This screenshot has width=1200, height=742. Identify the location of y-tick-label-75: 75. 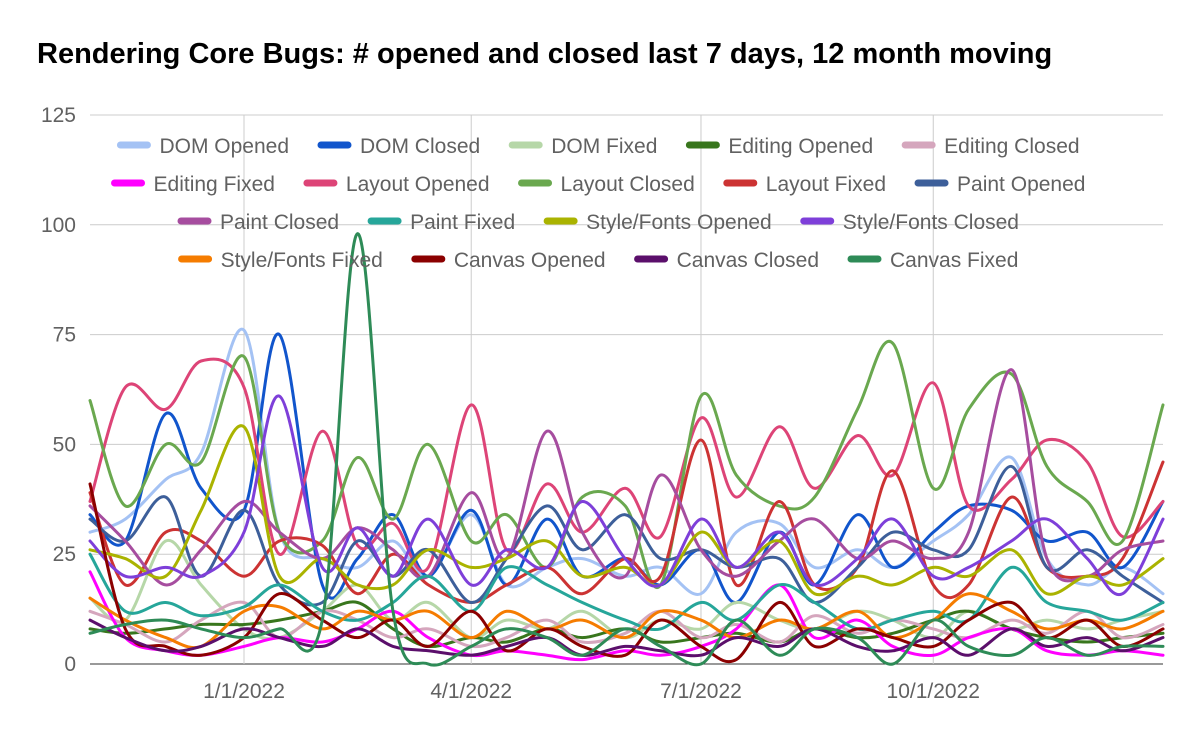
(64, 335).